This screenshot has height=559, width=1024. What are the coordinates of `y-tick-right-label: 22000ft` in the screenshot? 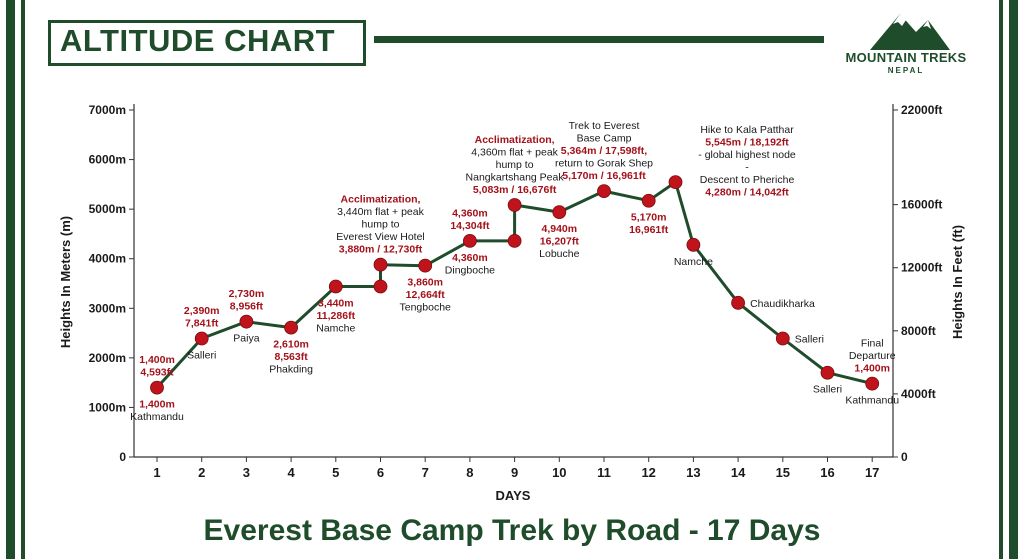 It's located at (921, 110).